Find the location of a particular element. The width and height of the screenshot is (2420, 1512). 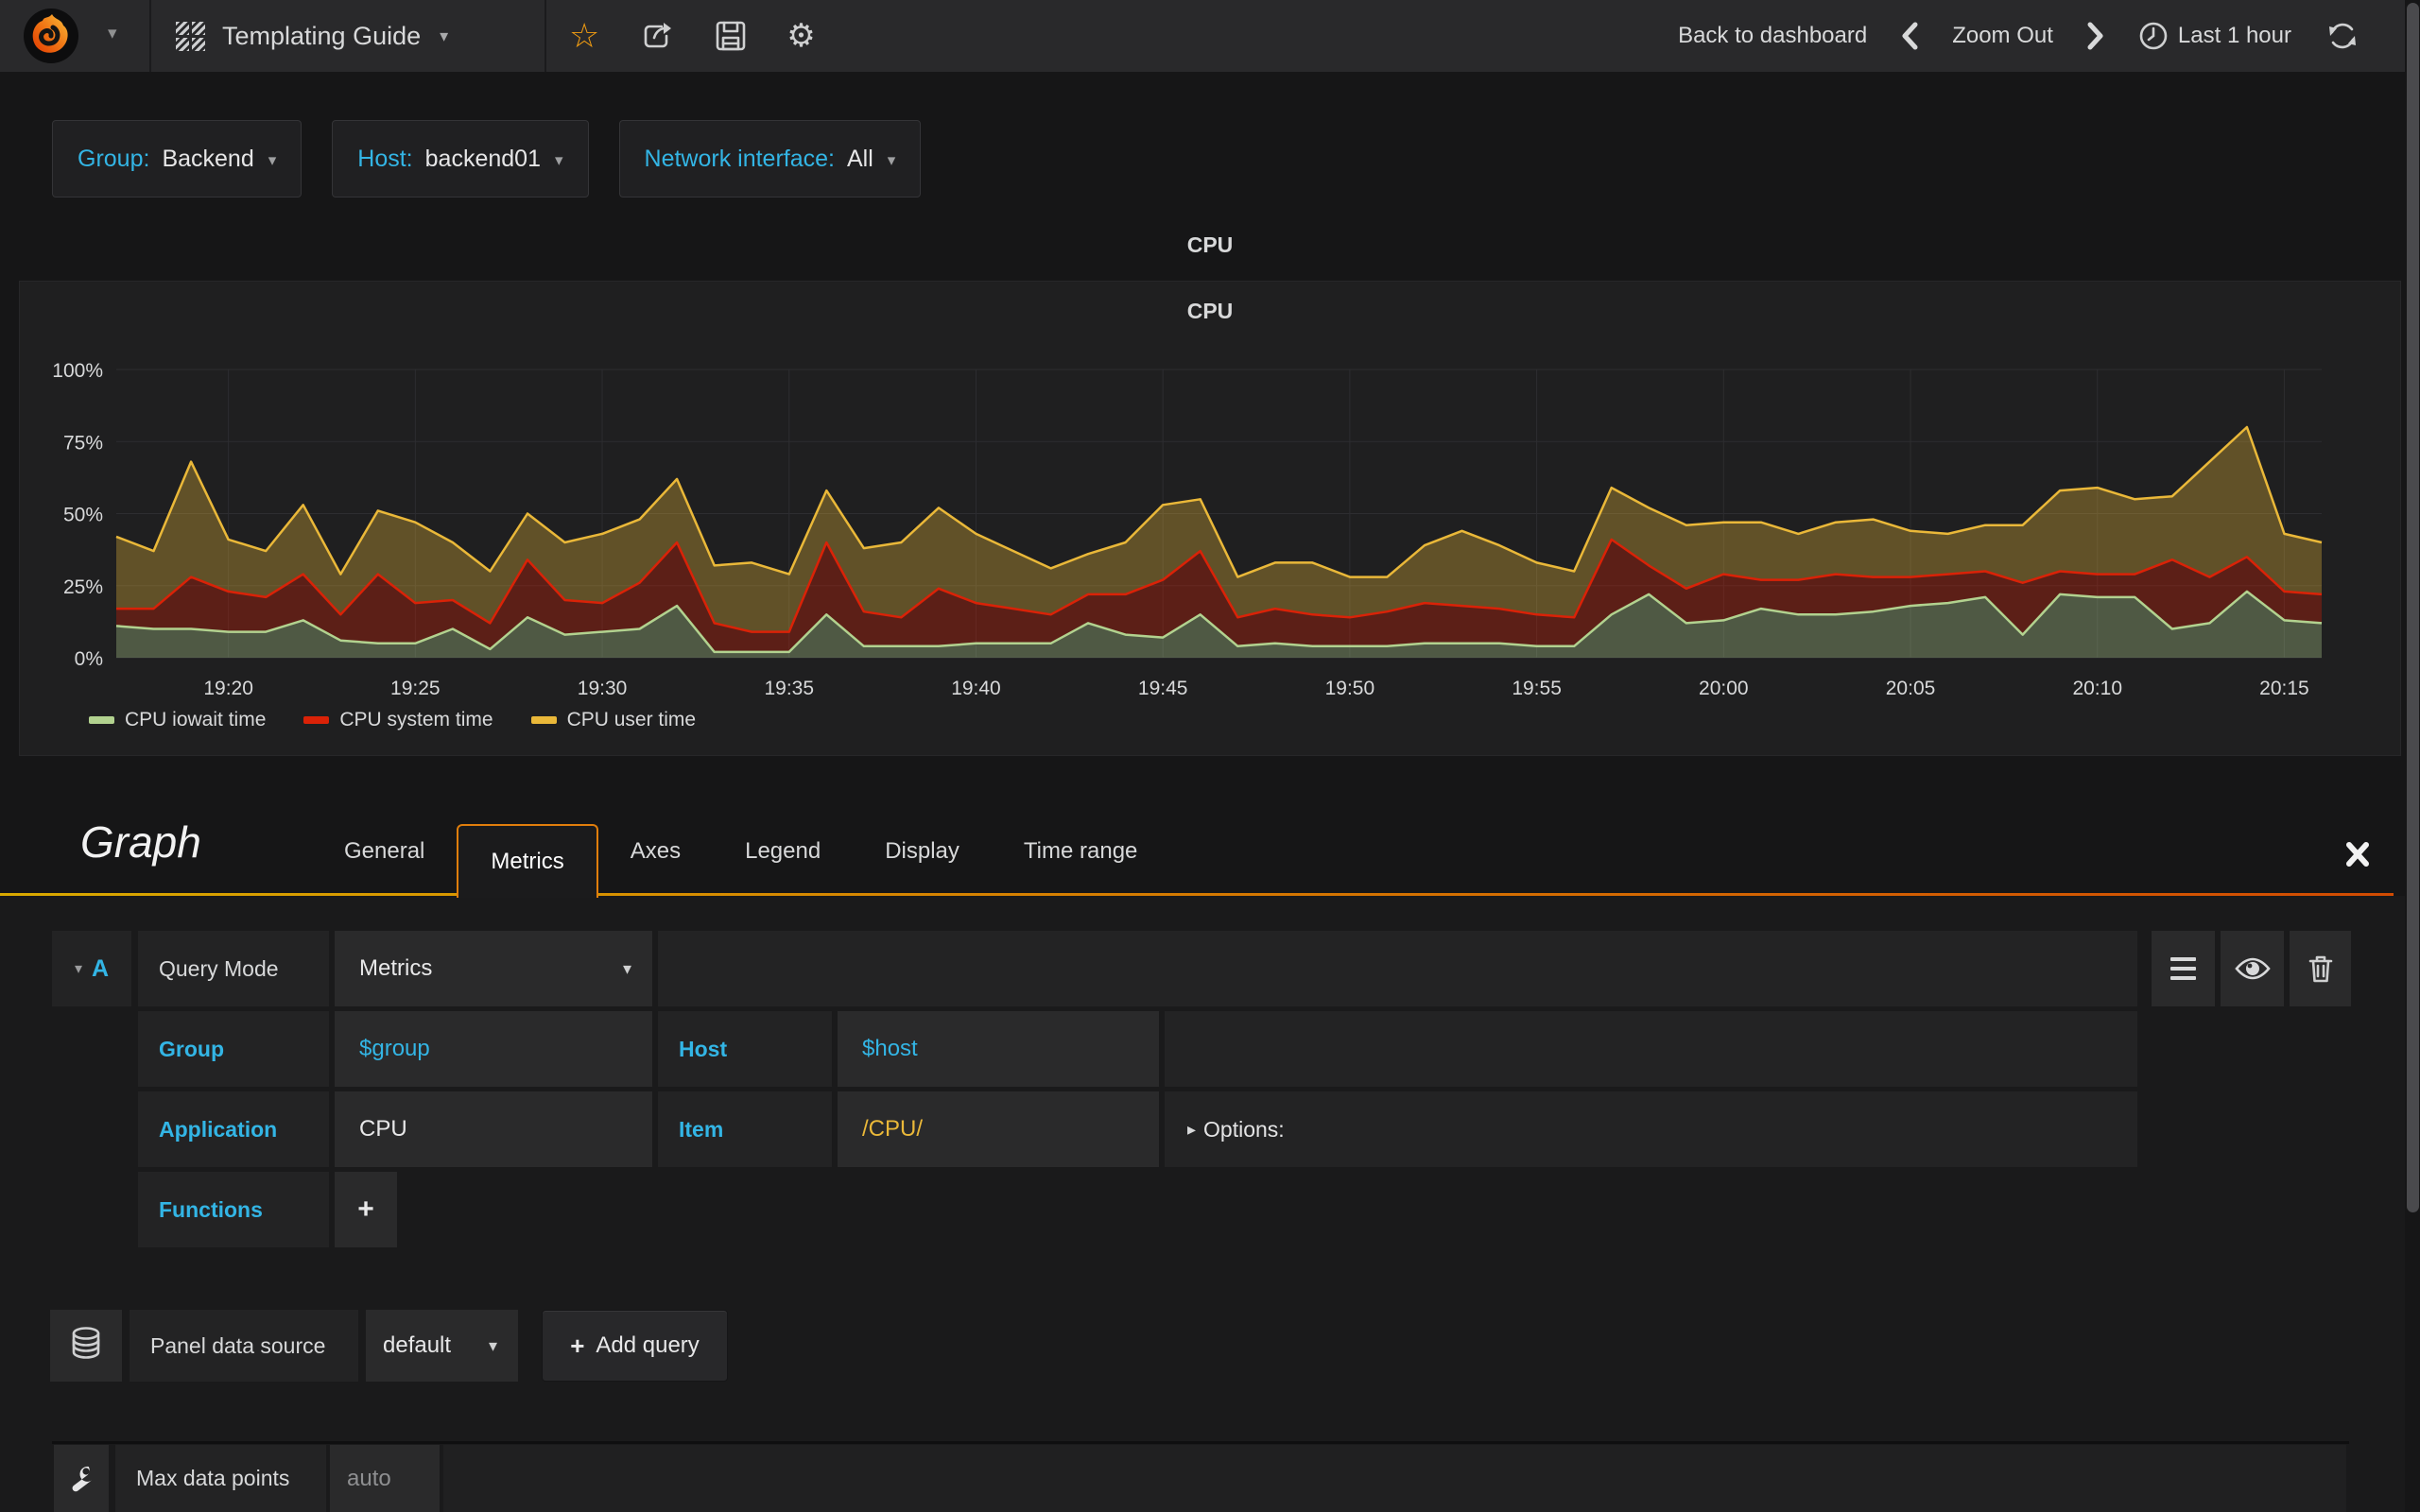

clock-icon is located at coordinates (2153, 36).